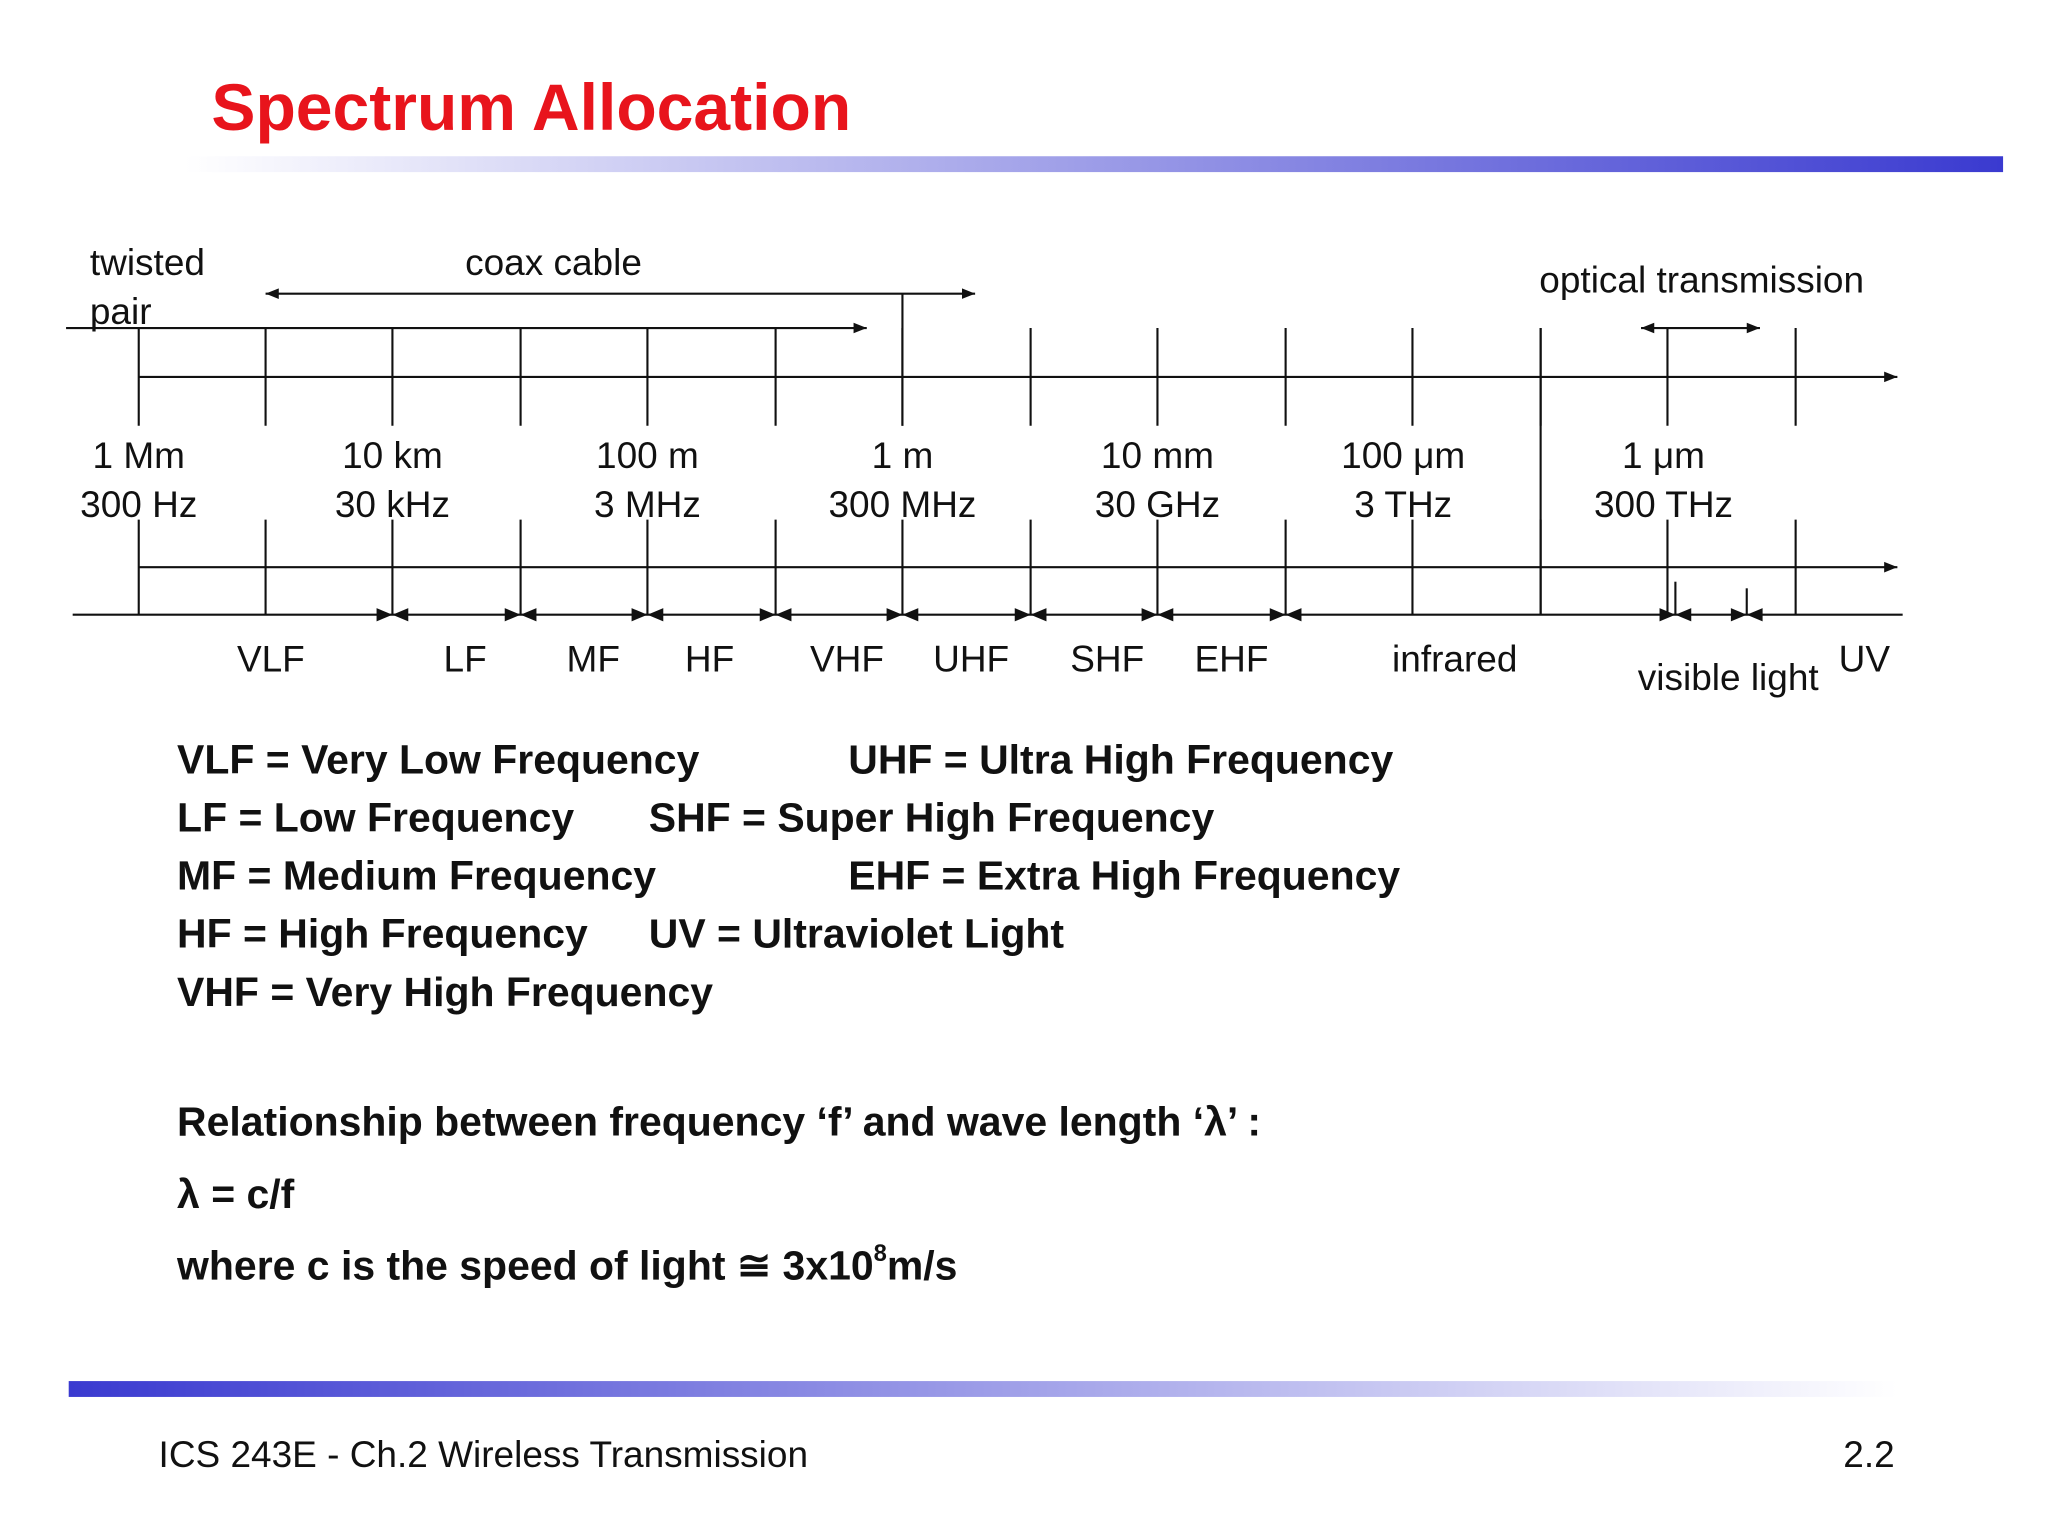 This screenshot has width=2048, height=1536. Describe the element at coordinates (1231, 659) in the screenshot. I see `band-label: EHF` at that location.